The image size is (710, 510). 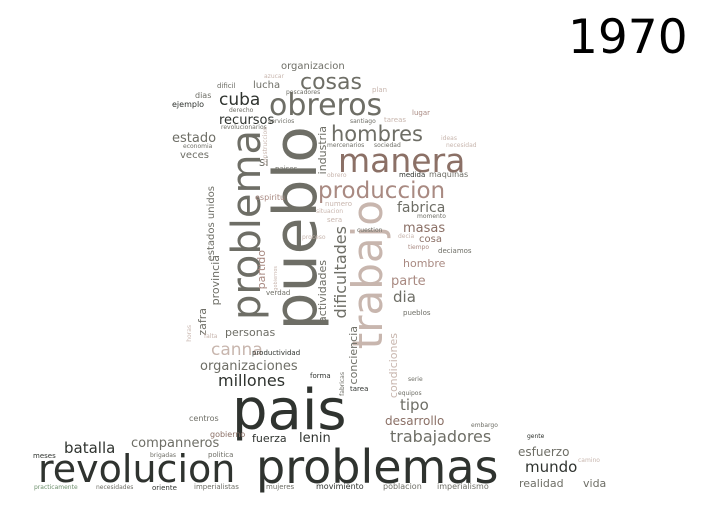 I want to click on word-ejemplo: ejemplo, so click(x=188, y=104).